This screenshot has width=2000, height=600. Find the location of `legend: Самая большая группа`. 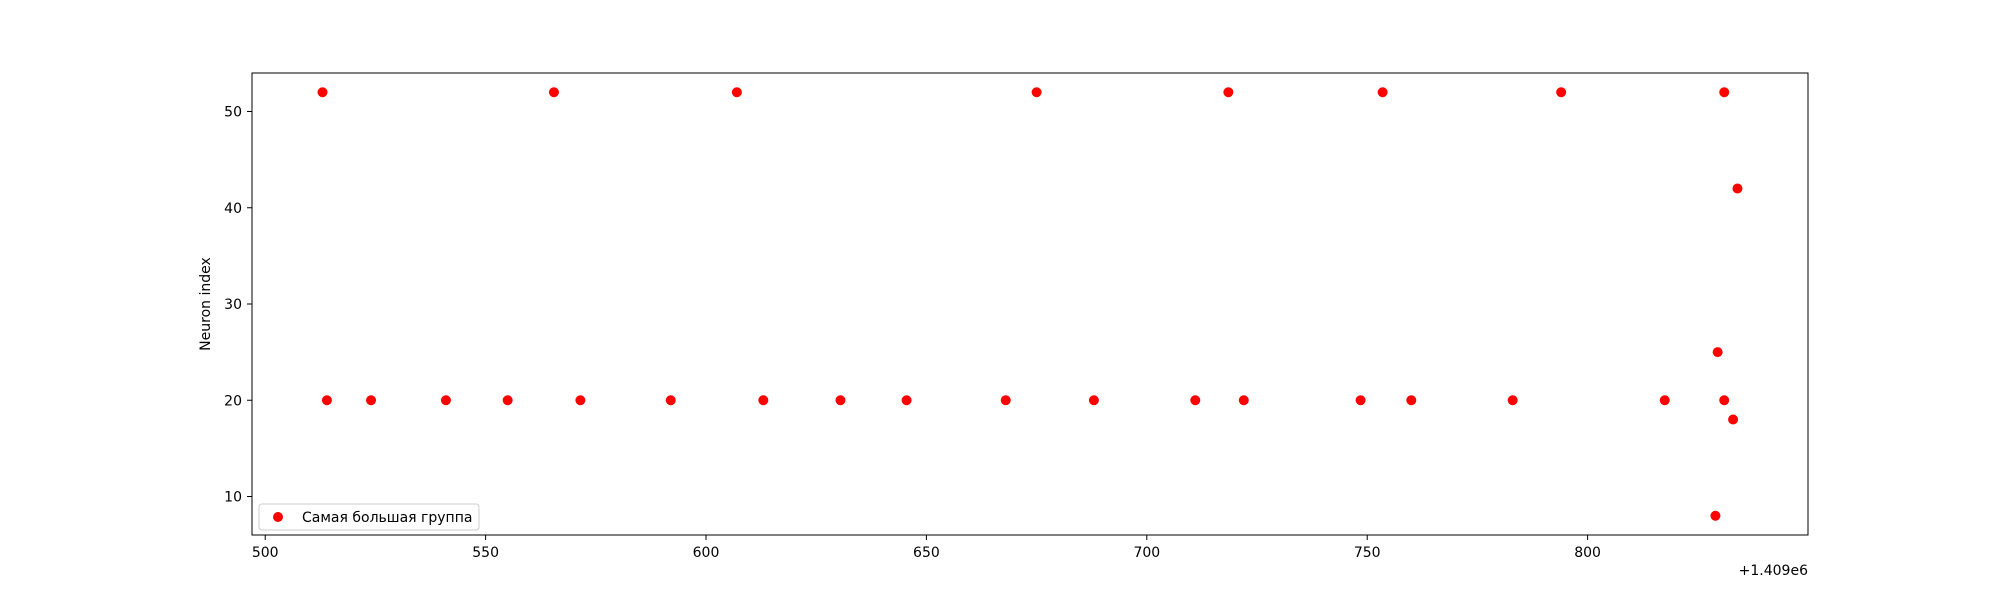

legend: Самая большая группа is located at coordinates (369, 517).